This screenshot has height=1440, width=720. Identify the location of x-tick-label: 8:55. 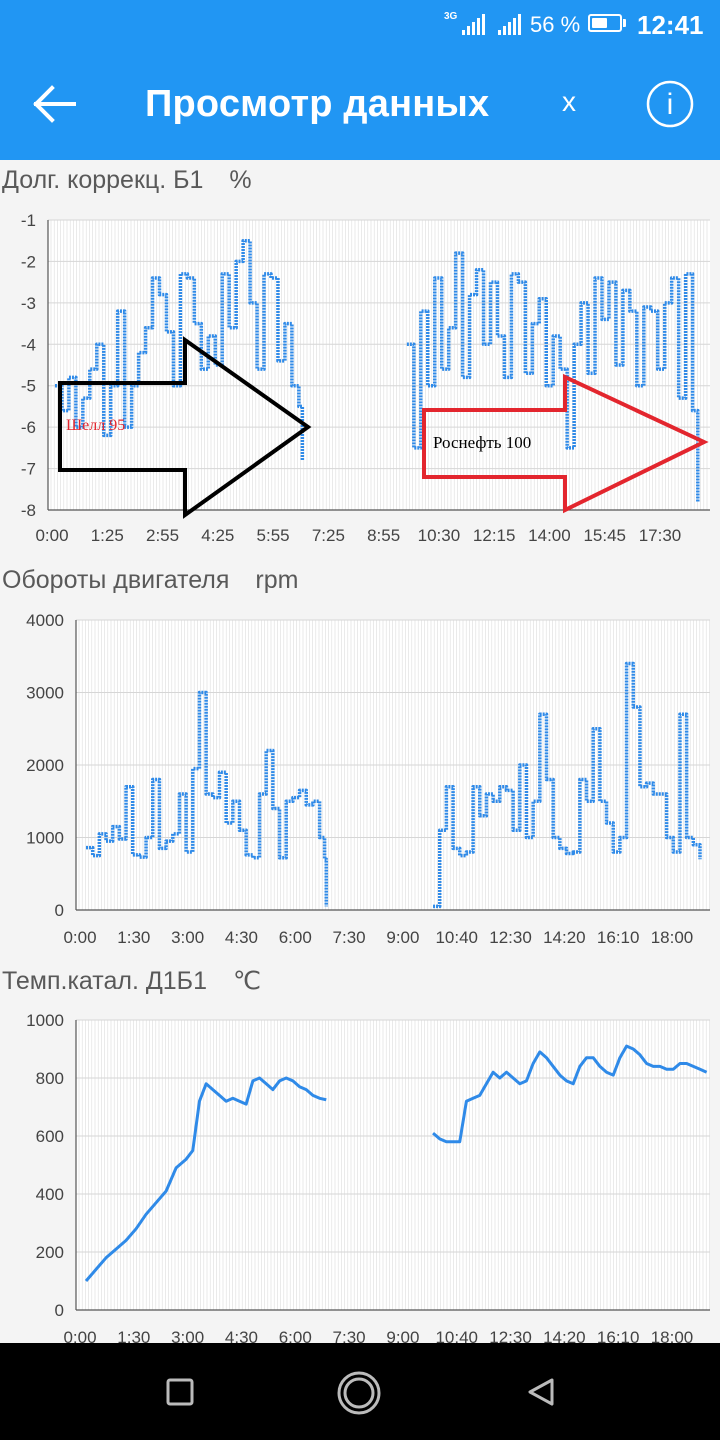
(383, 535).